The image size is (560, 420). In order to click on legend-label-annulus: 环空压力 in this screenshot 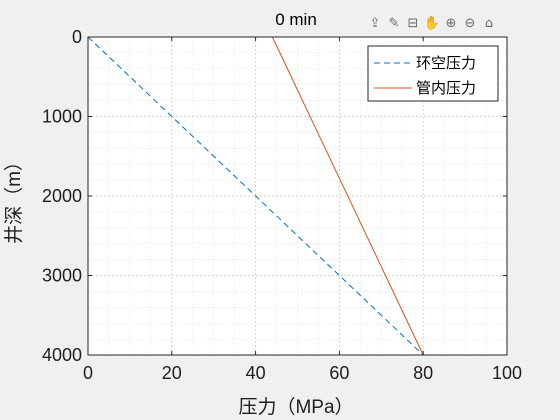, I will do `click(446, 63)`.